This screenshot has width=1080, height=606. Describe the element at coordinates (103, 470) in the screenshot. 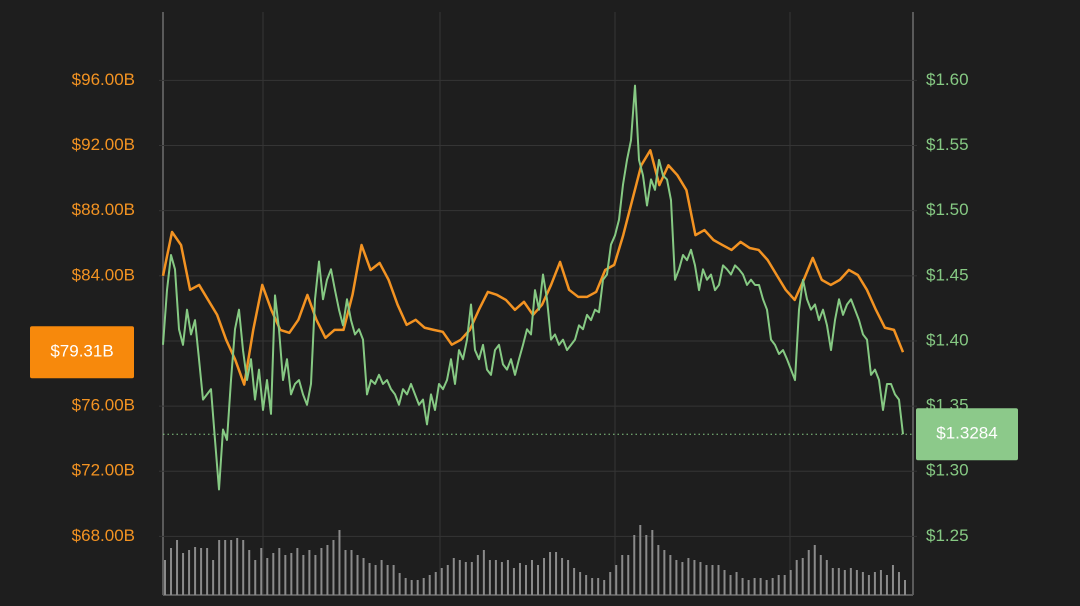

I see `y-tick-label: $72.00B` at that location.